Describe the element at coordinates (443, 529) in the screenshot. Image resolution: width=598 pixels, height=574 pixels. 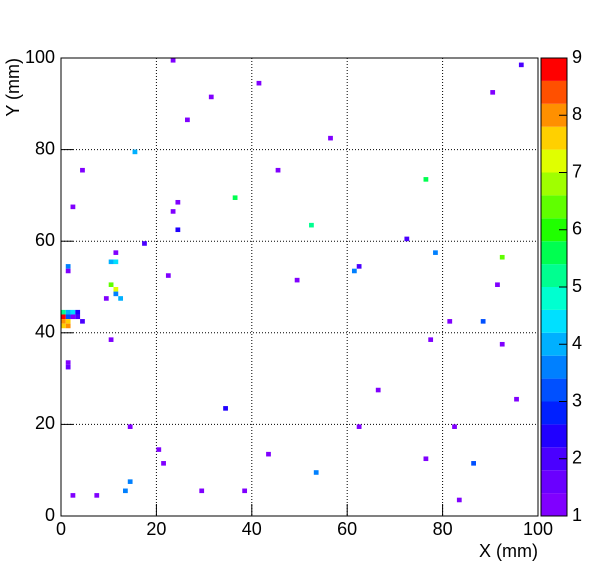
I see `x-tick-label: 80` at that location.